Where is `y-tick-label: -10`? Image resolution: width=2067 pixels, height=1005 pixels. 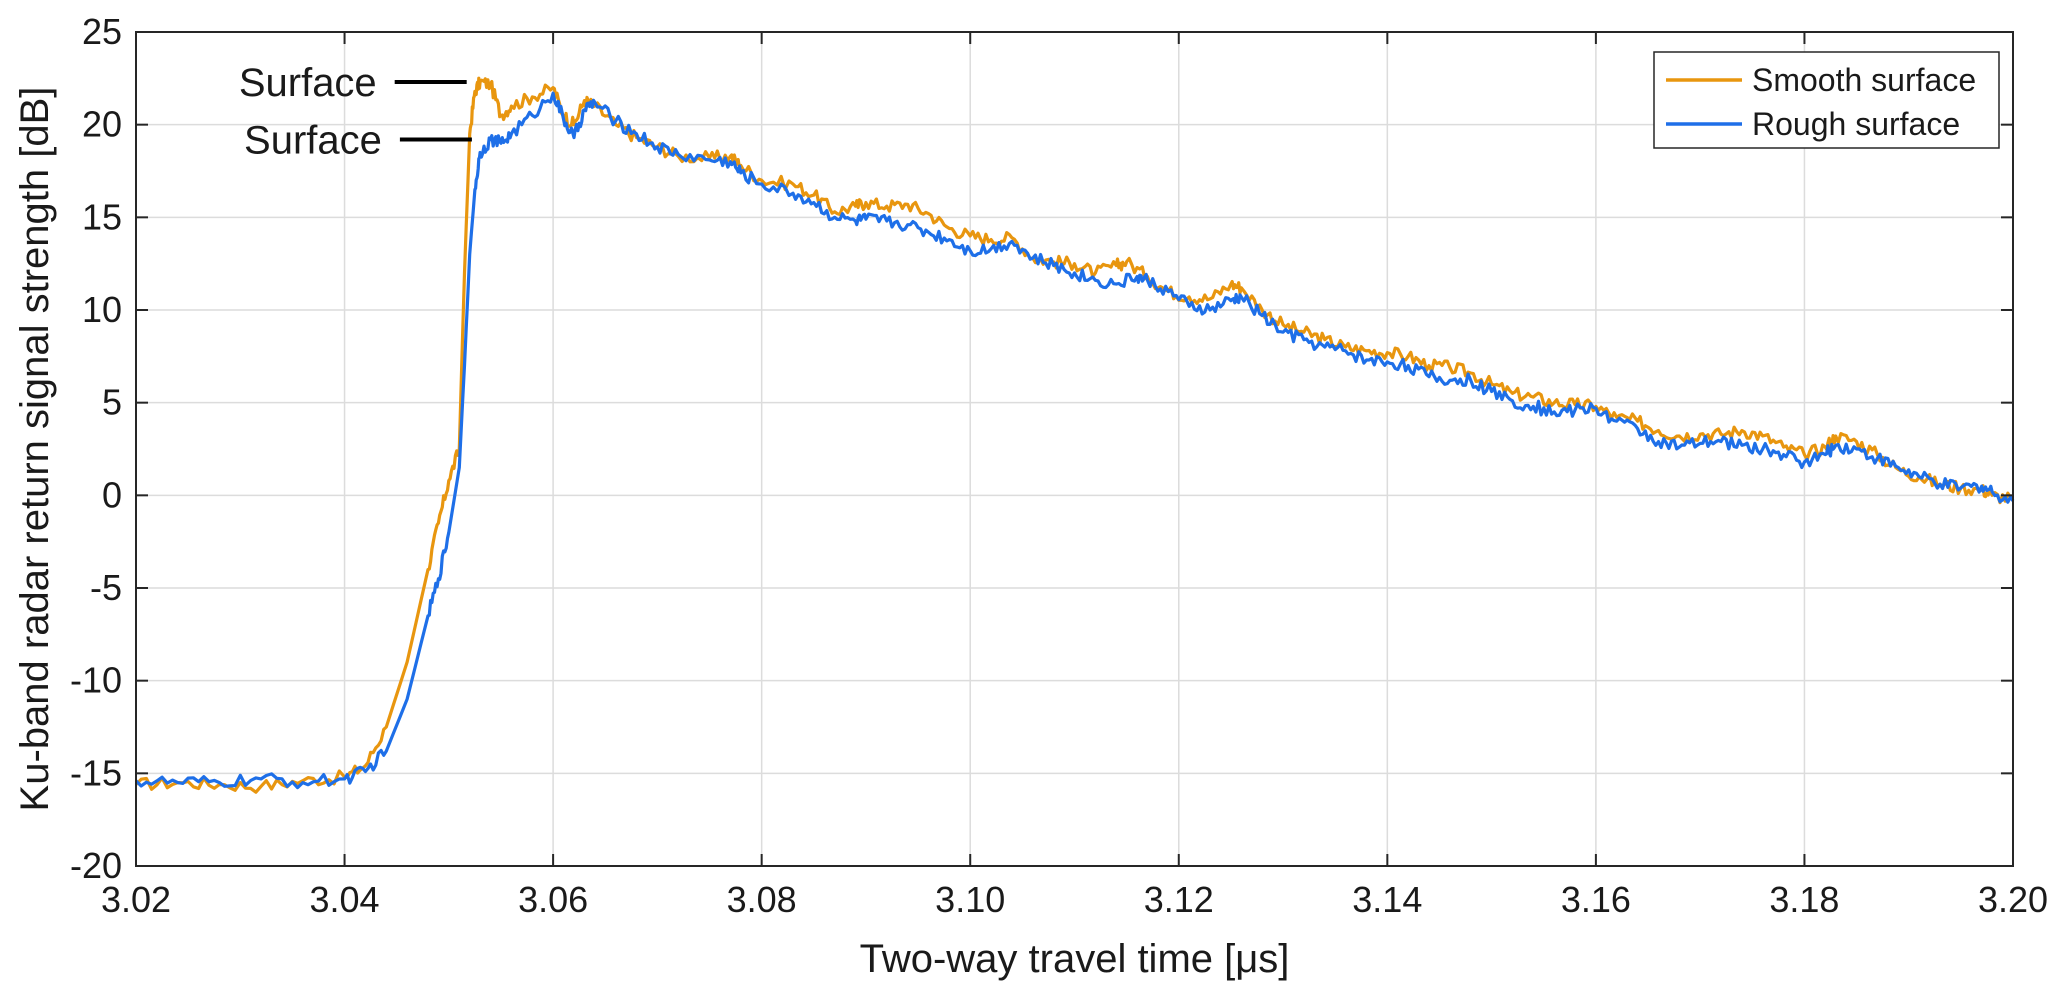 y-tick-label: -10 is located at coordinates (96, 680).